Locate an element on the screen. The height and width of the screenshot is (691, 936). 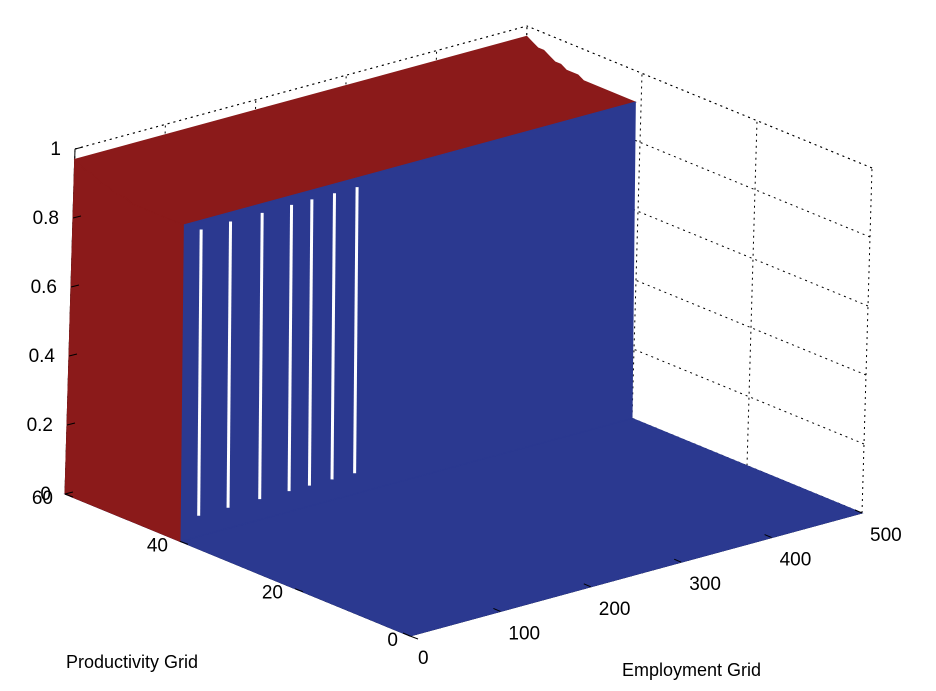
x-tick-label: 100 is located at coordinates (524, 633).